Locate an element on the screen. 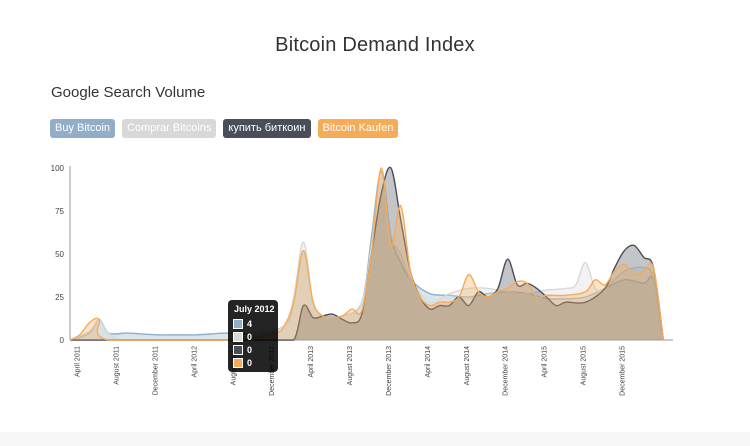  legend-item-buy-bitcoin: Buy Bitcoin is located at coordinates (83, 128).